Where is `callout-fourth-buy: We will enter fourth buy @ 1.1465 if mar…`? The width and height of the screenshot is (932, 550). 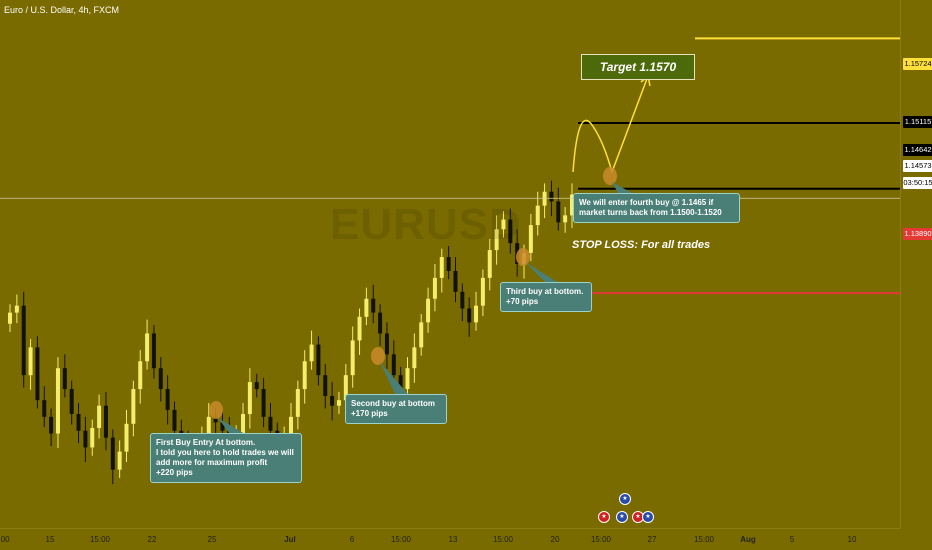
callout-fourth-buy: We will enter fourth buy @ 1.1465 if mar… is located at coordinates (656, 208).